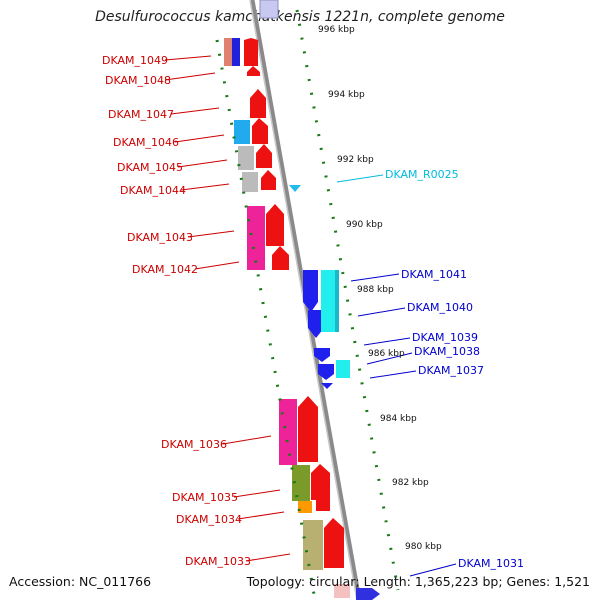  What do you see at coordinates (228, 52) in the screenshot?
I see `gene-dkam-1049-block` at bounding box center [228, 52].